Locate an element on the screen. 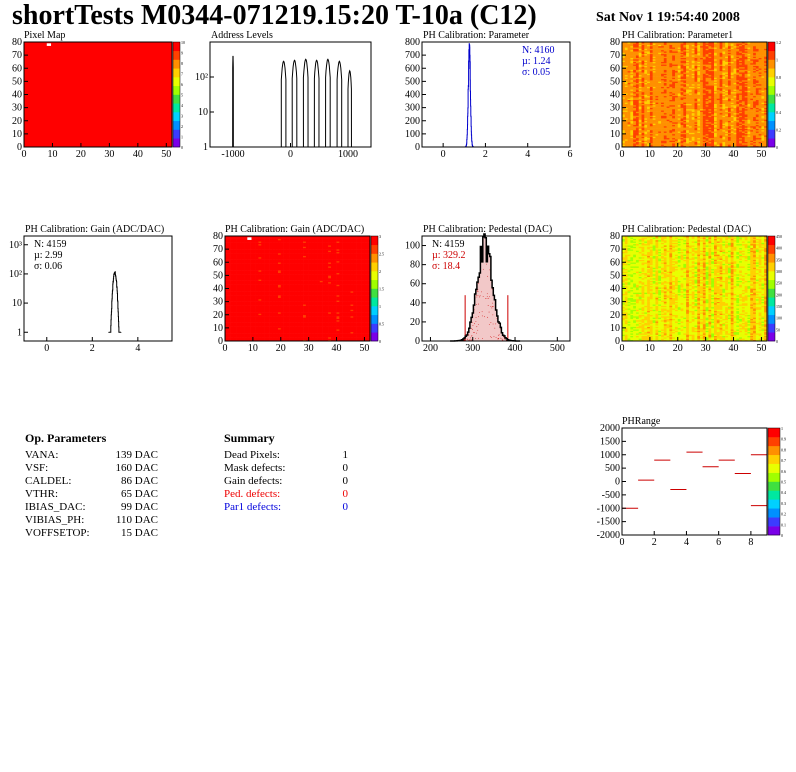  palette-label: 2 is located at coordinates (182, 126).